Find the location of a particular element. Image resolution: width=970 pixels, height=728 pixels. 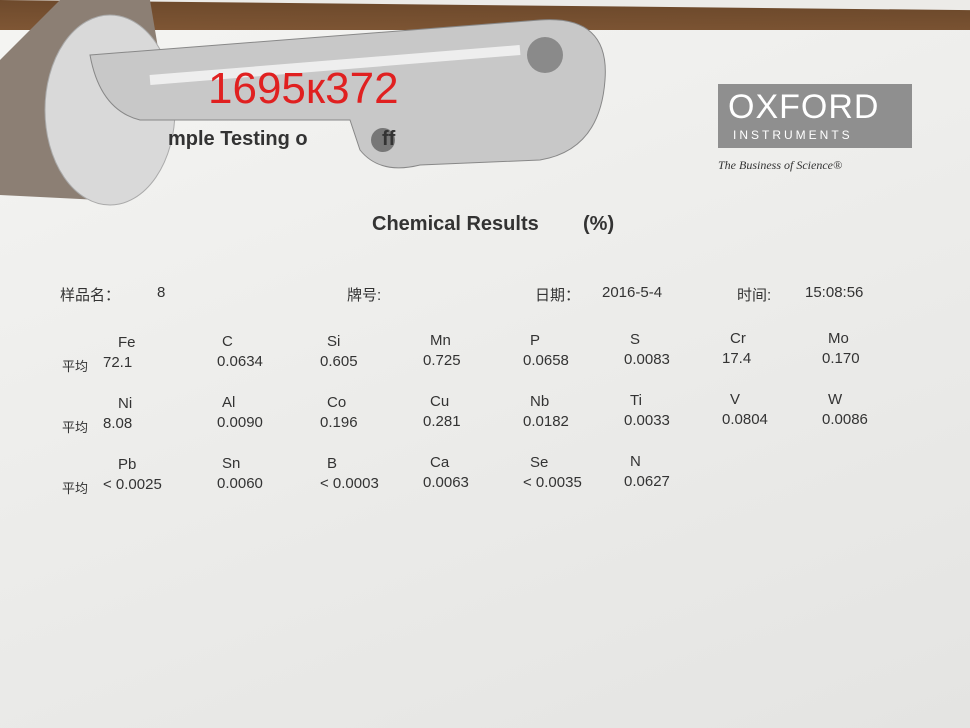

field-label: 样品名： is located at coordinates (90, 295).